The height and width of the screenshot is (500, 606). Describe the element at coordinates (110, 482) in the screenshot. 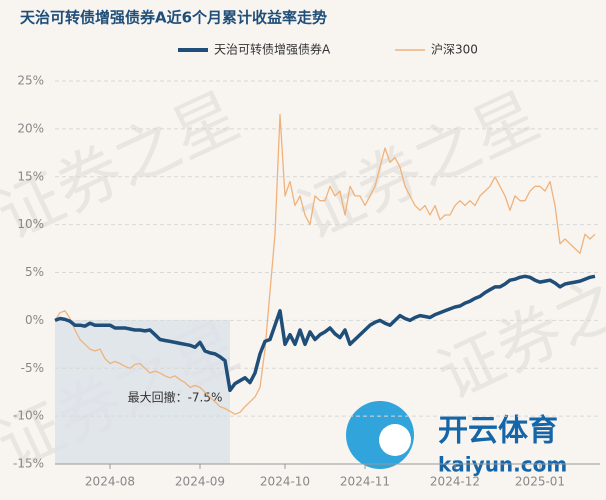

I see `x-tick-label: 2024-08` at that location.